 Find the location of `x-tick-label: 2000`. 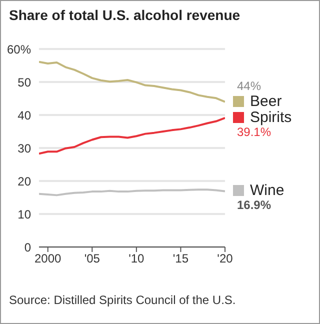

x-tick-label: 2000 is located at coordinates (48, 259).